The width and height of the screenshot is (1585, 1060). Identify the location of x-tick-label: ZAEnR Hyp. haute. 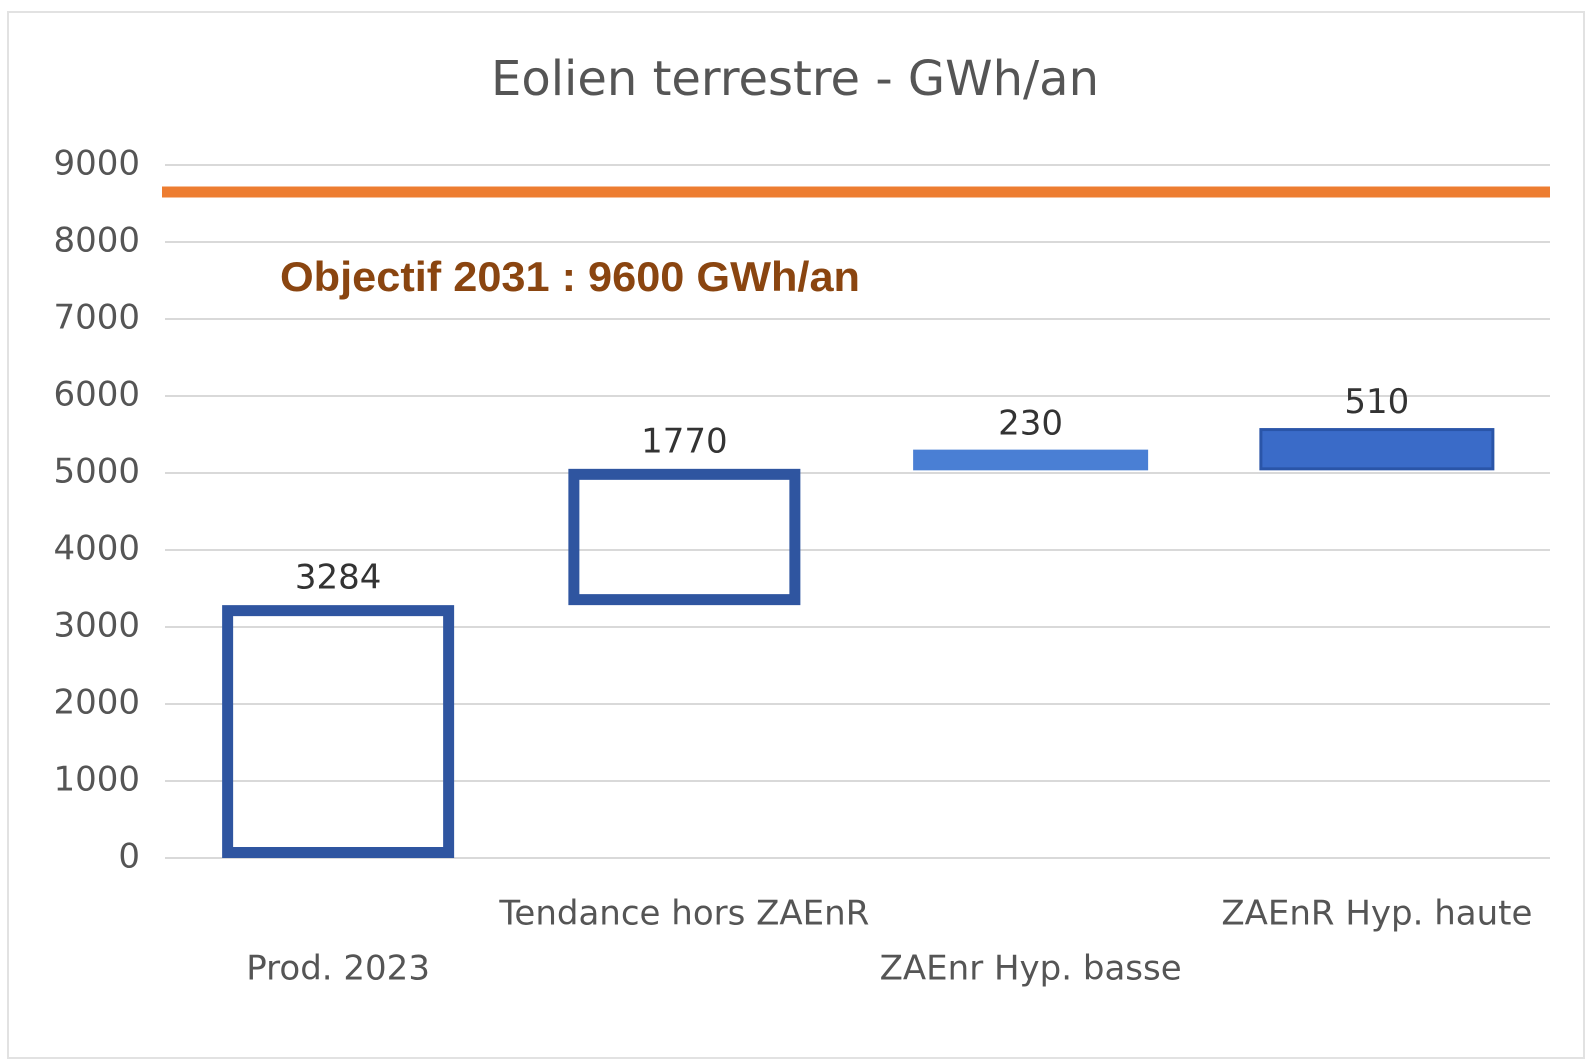
(1376, 914).